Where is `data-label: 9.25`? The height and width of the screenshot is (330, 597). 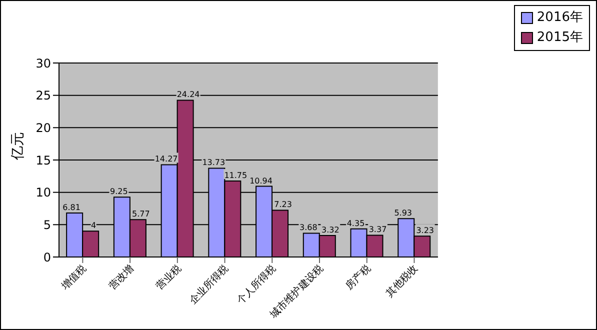
data-label: 9.25 is located at coordinates (119, 191).